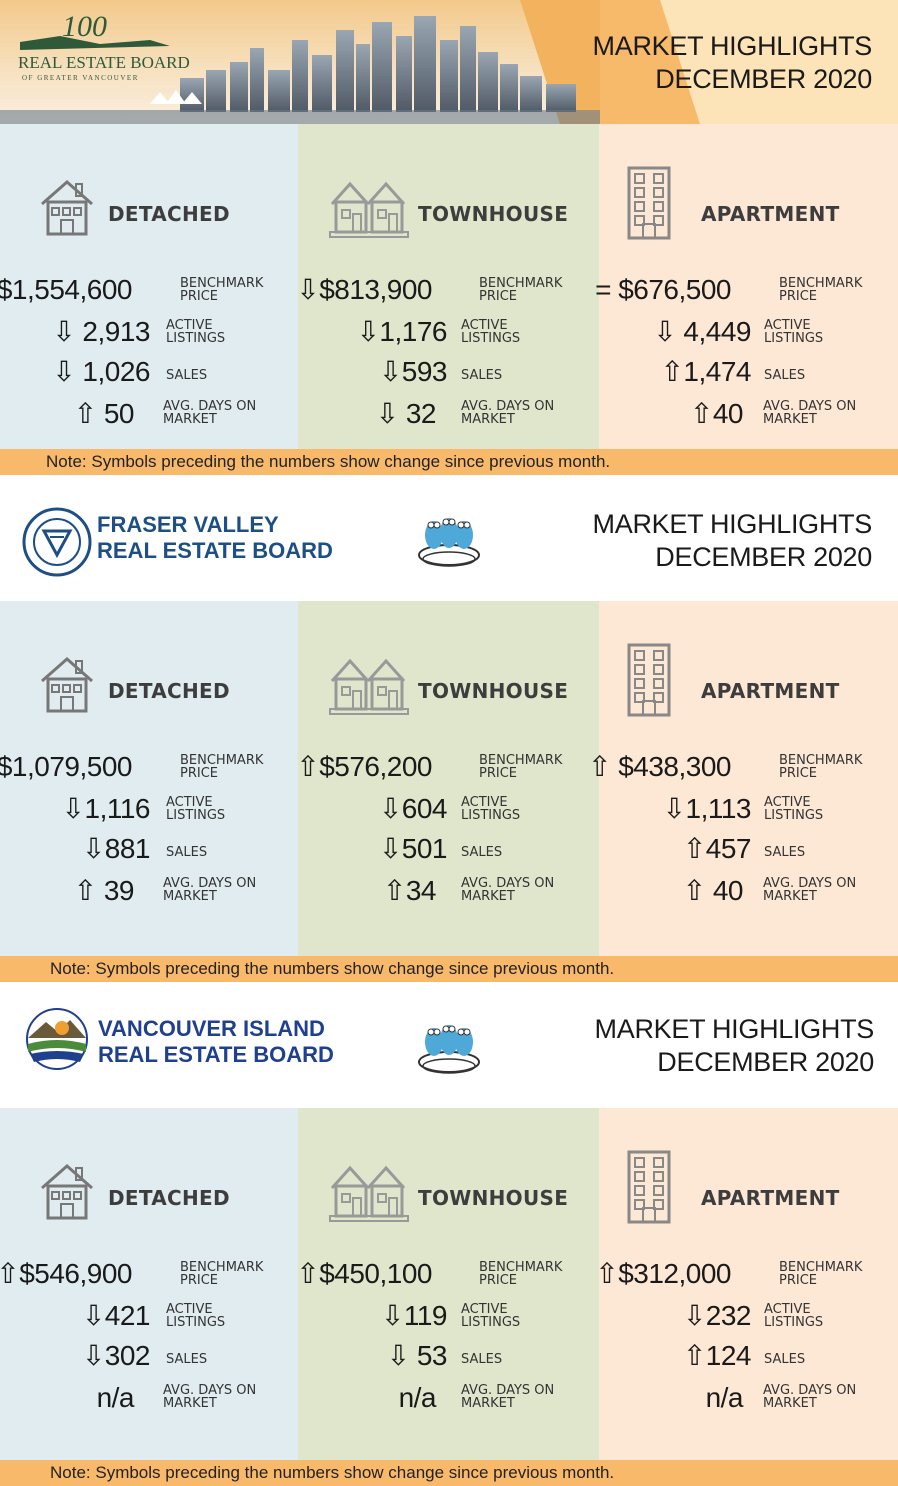 This screenshot has width=898, height=1486. What do you see at coordinates (367, 414) in the screenshot?
I see `avg-days-on-market-row: ⇩ 32` at bounding box center [367, 414].